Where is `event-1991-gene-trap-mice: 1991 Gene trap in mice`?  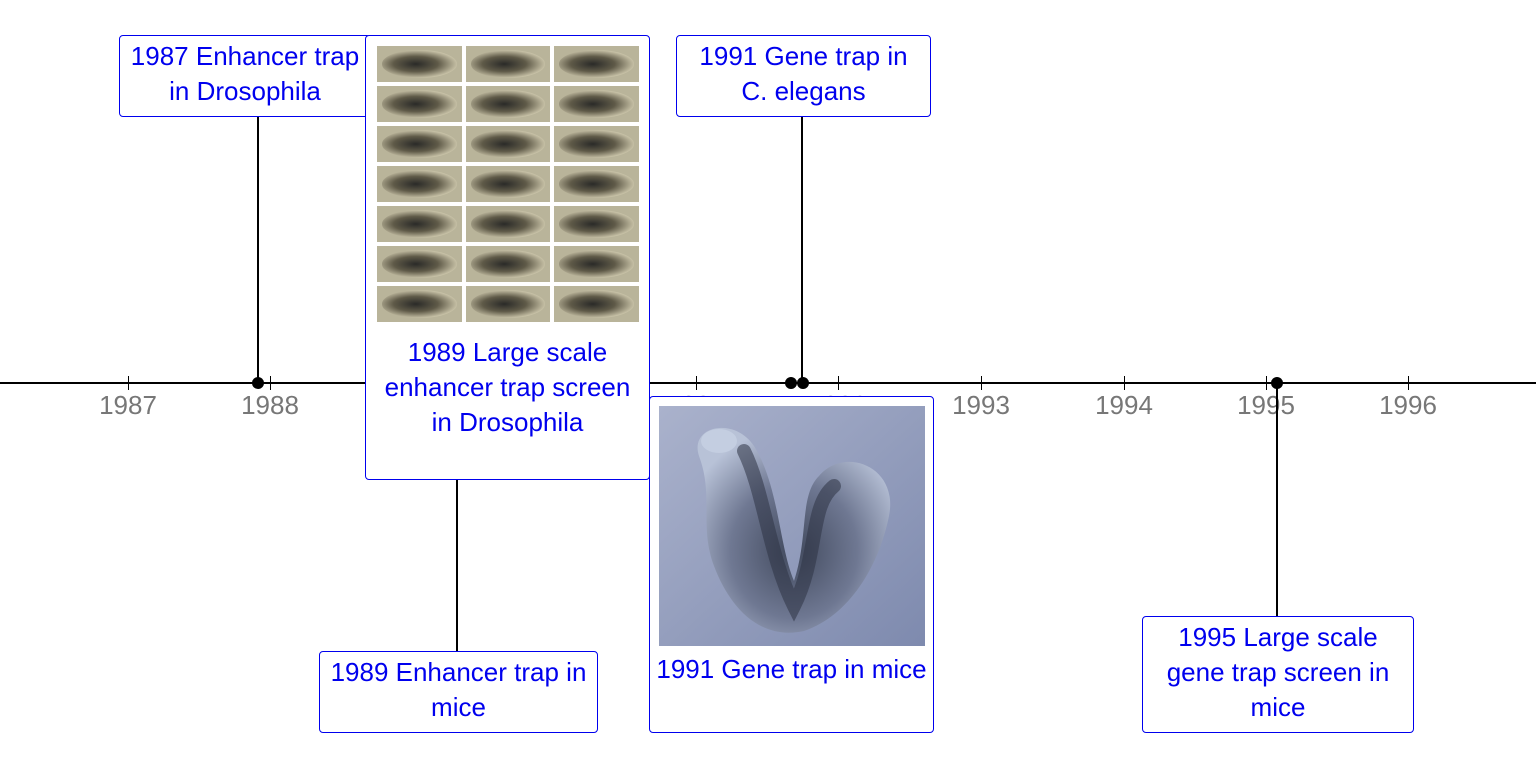
event-1991-gene-trap-mice: 1991 Gene trap in mice is located at coordinates (791, 564).